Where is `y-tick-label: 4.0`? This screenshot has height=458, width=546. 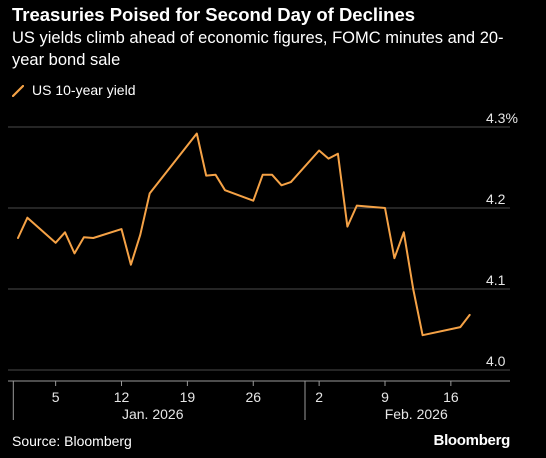 y-tick-label: 4.0 is located at coordinates (496, 361).